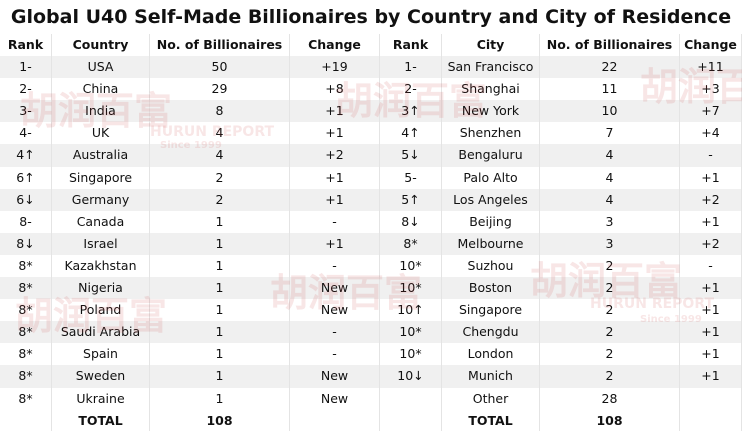 This screenshot has height=431, width=742. What do you see at coordinates (610, 111) in the screenshot?
I see `table-cell: 10` at bounding box center [610, 111].